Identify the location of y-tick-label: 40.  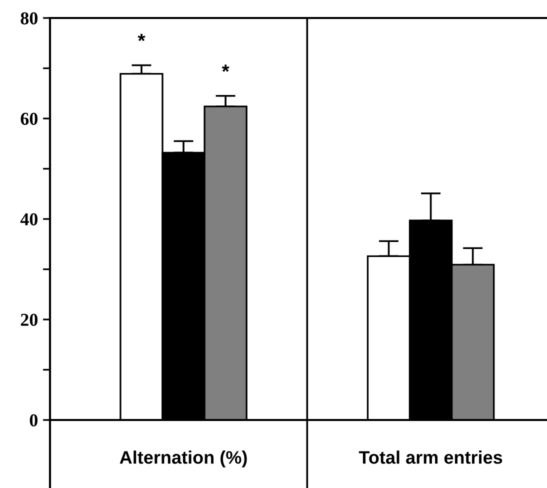
(29, 219).